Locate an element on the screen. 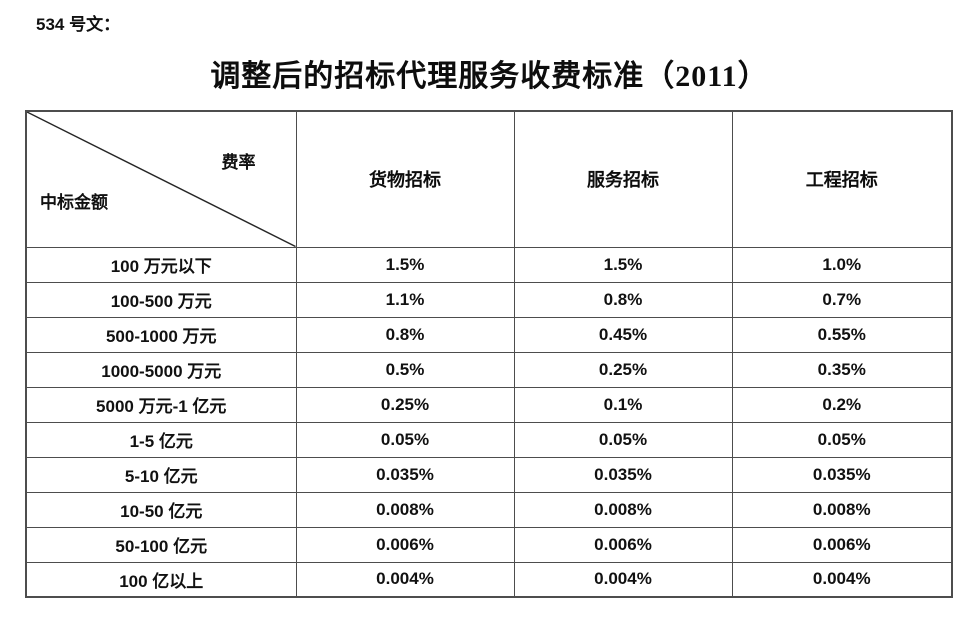 This screenshot has height=629, width=979. rate-value: 0.45% is located at coordinates (623, 334).